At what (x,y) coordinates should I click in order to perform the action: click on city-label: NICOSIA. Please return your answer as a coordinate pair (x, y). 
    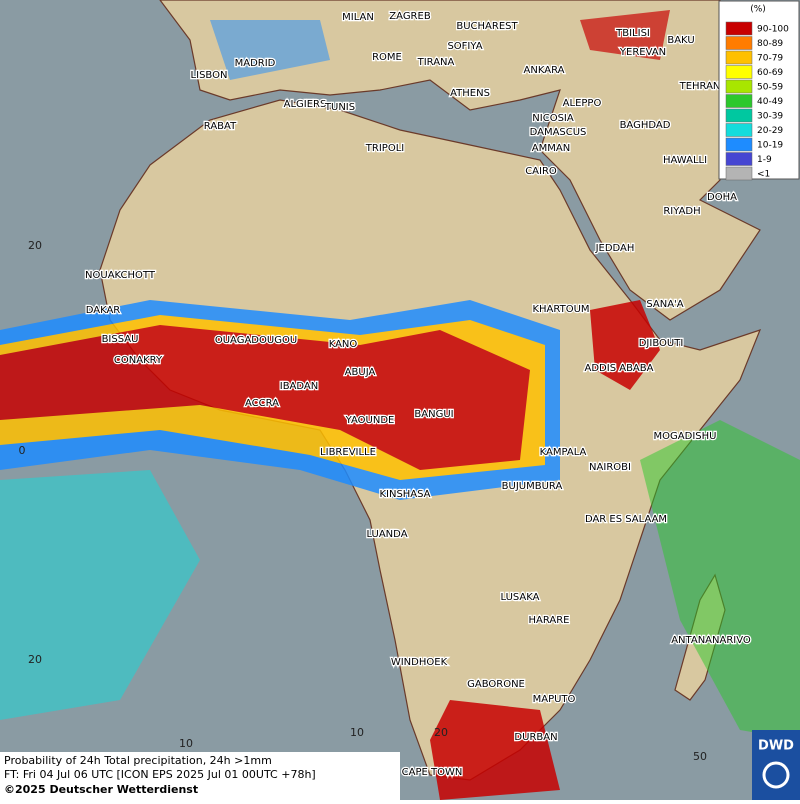
    Looking at the image, I should click on (553, 118).